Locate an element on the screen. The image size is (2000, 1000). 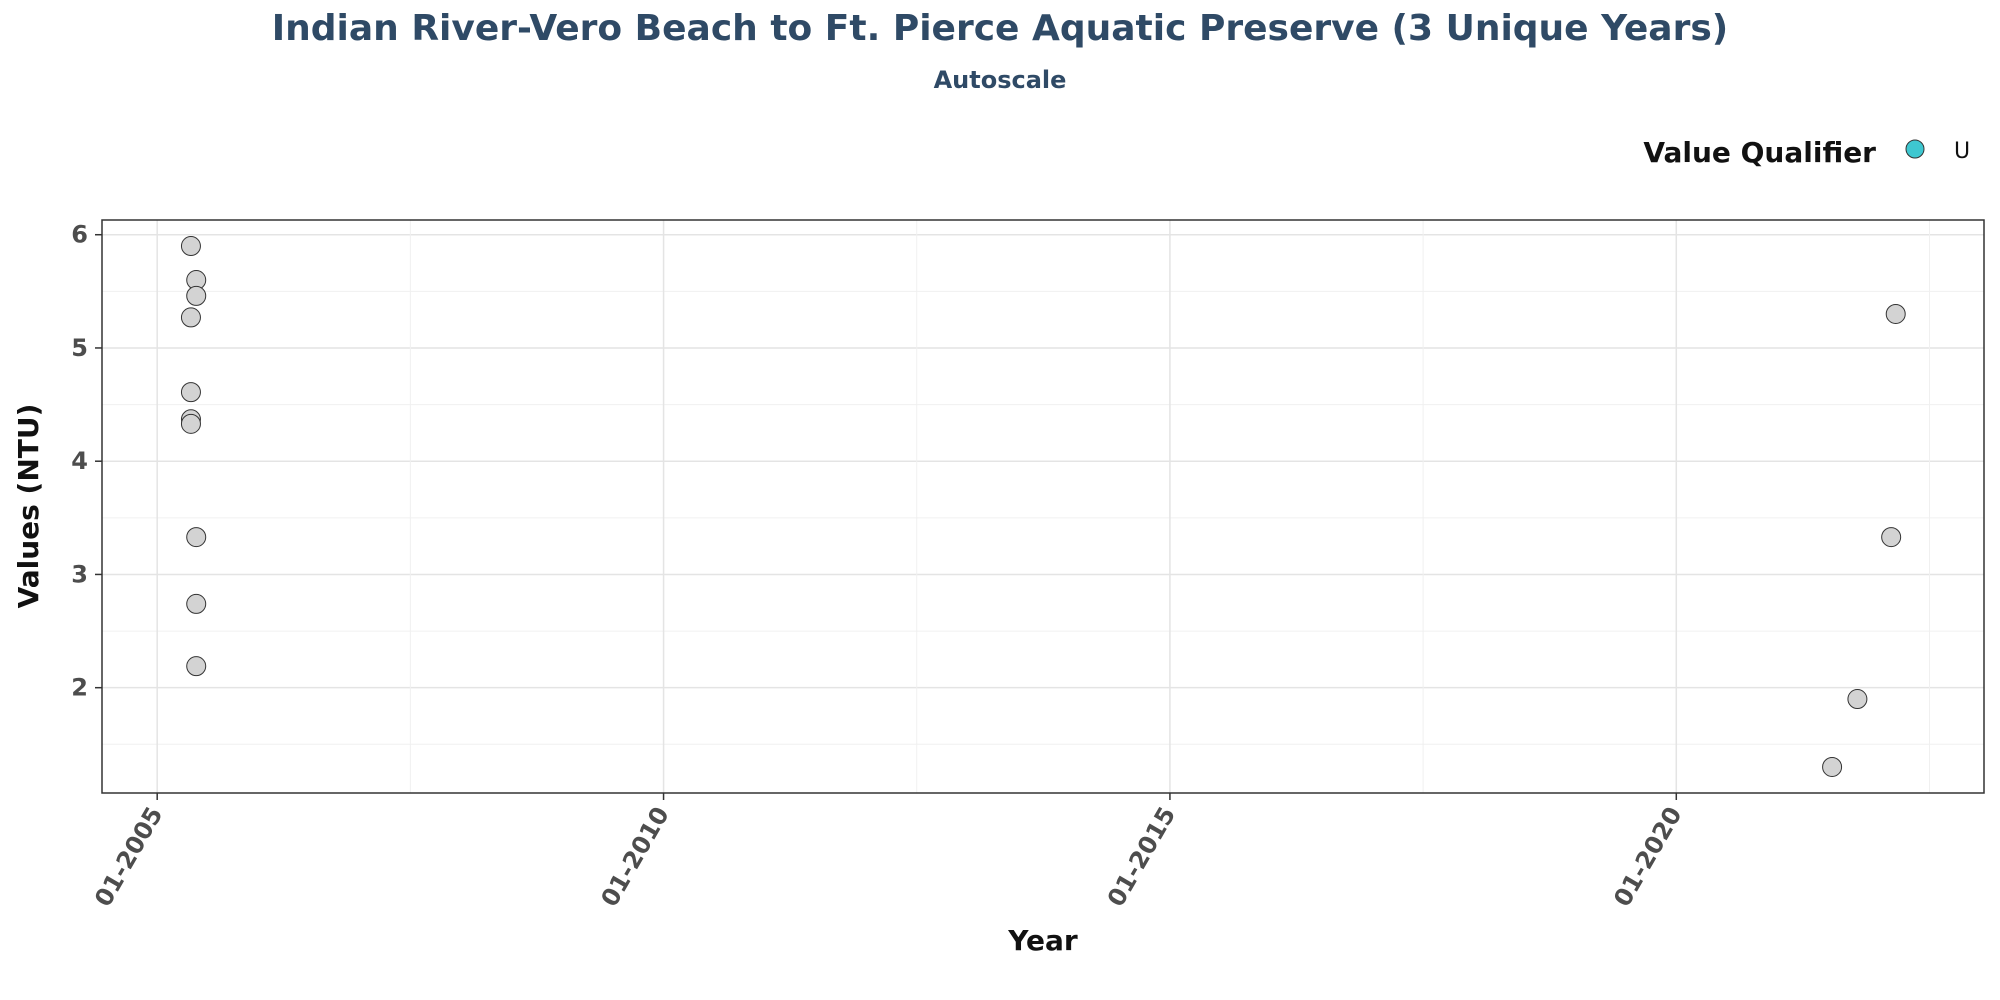
y-tick-label: 6 is located at coordinates (79, 235).